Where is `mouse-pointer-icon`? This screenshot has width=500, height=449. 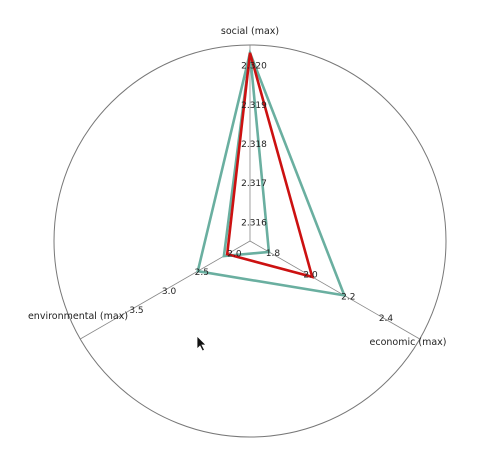
mouse-pointer-icon is located at coordinates (201, 343).